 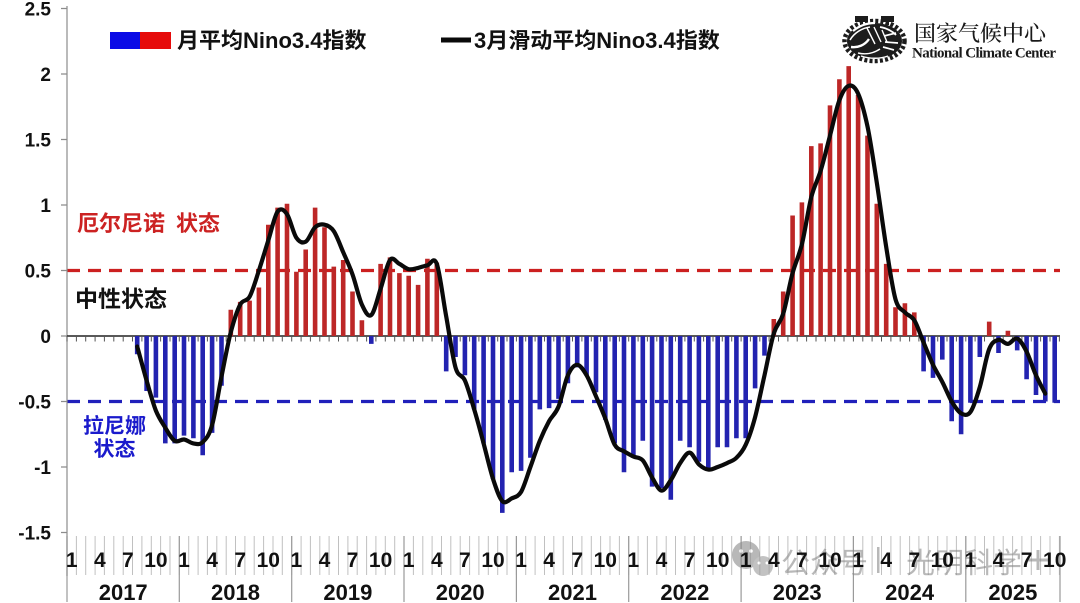 What do you see at coordinates (797, 591) in the screenshot?
I see `svg-text: 2023` at bounding box center [797, 591].